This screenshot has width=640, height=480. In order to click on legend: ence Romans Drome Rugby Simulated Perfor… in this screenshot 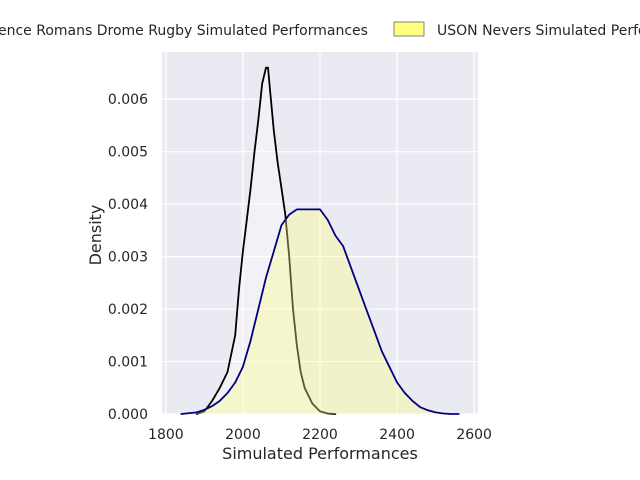, I will do `click(320, 30)`.